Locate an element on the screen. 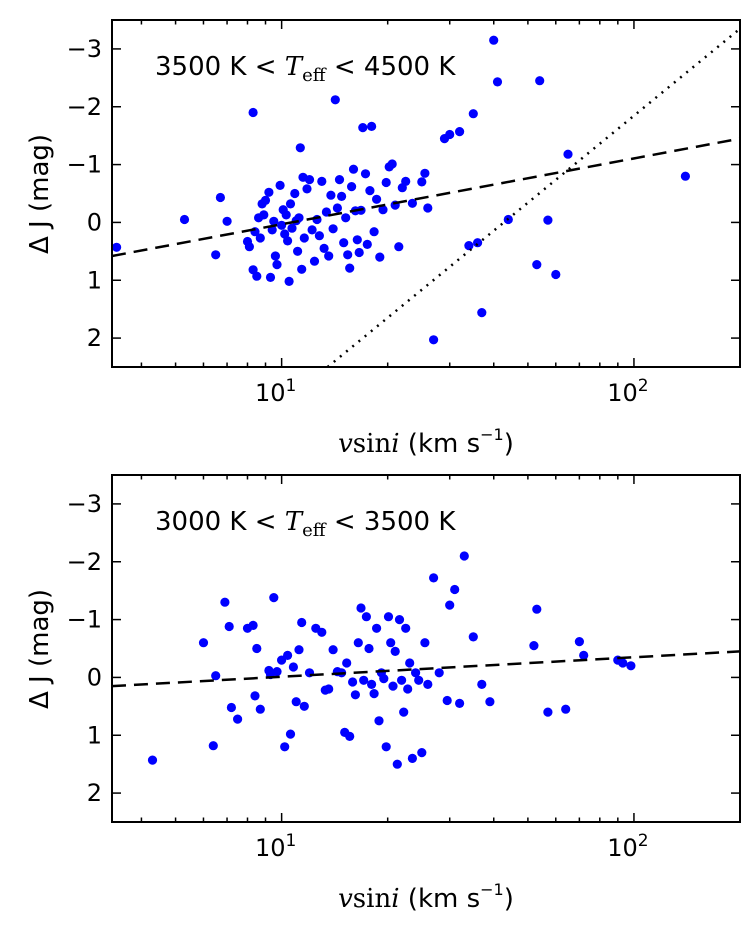  y-tick-label: 1 is located at coordinates (94, 735).